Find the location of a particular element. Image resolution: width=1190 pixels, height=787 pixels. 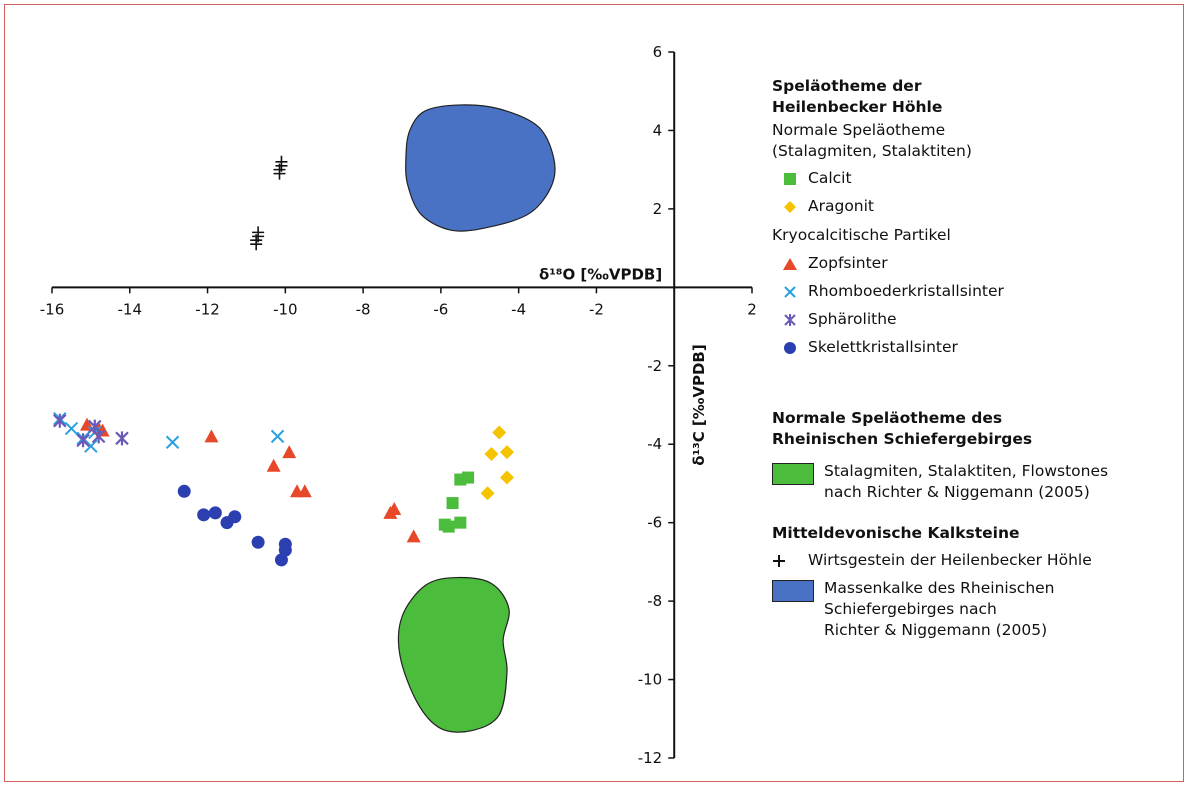

triangle-icon is located at coordinates (790, 263).